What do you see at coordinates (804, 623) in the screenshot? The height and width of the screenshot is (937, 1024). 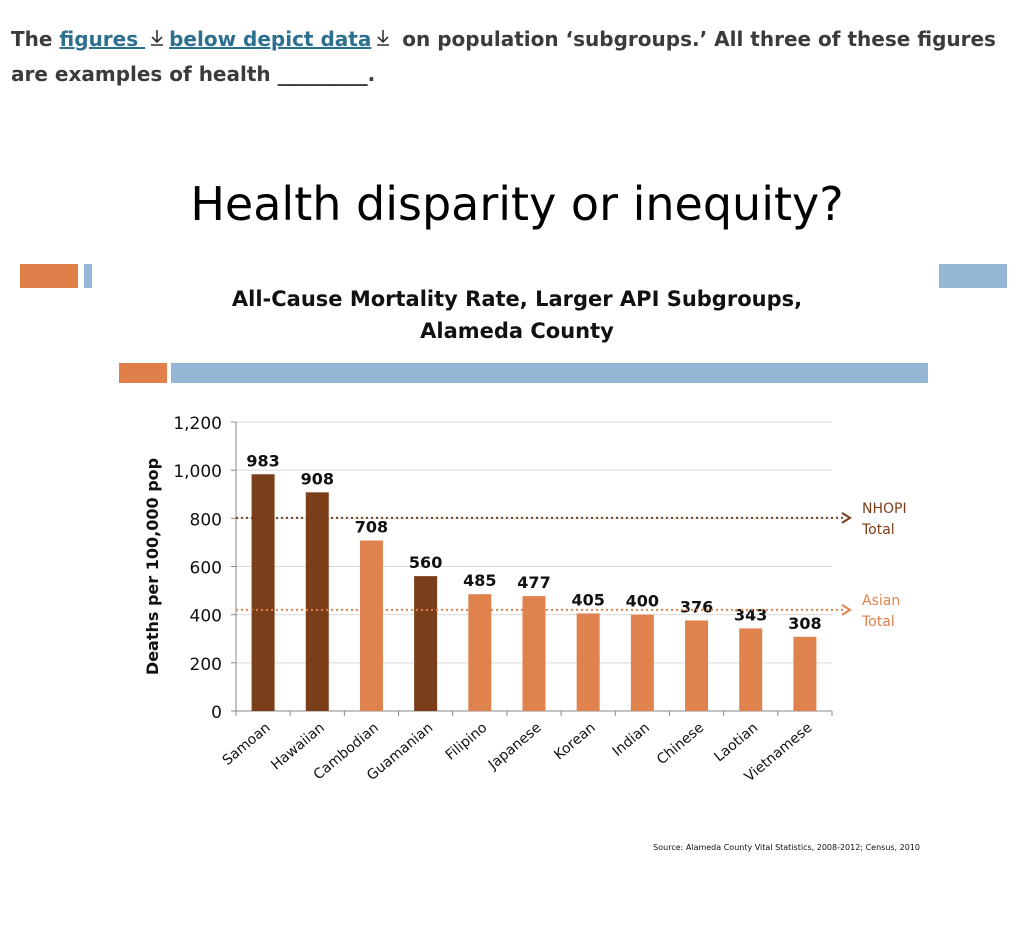 I see `data-label: 308` at bounding box center [804, 623].